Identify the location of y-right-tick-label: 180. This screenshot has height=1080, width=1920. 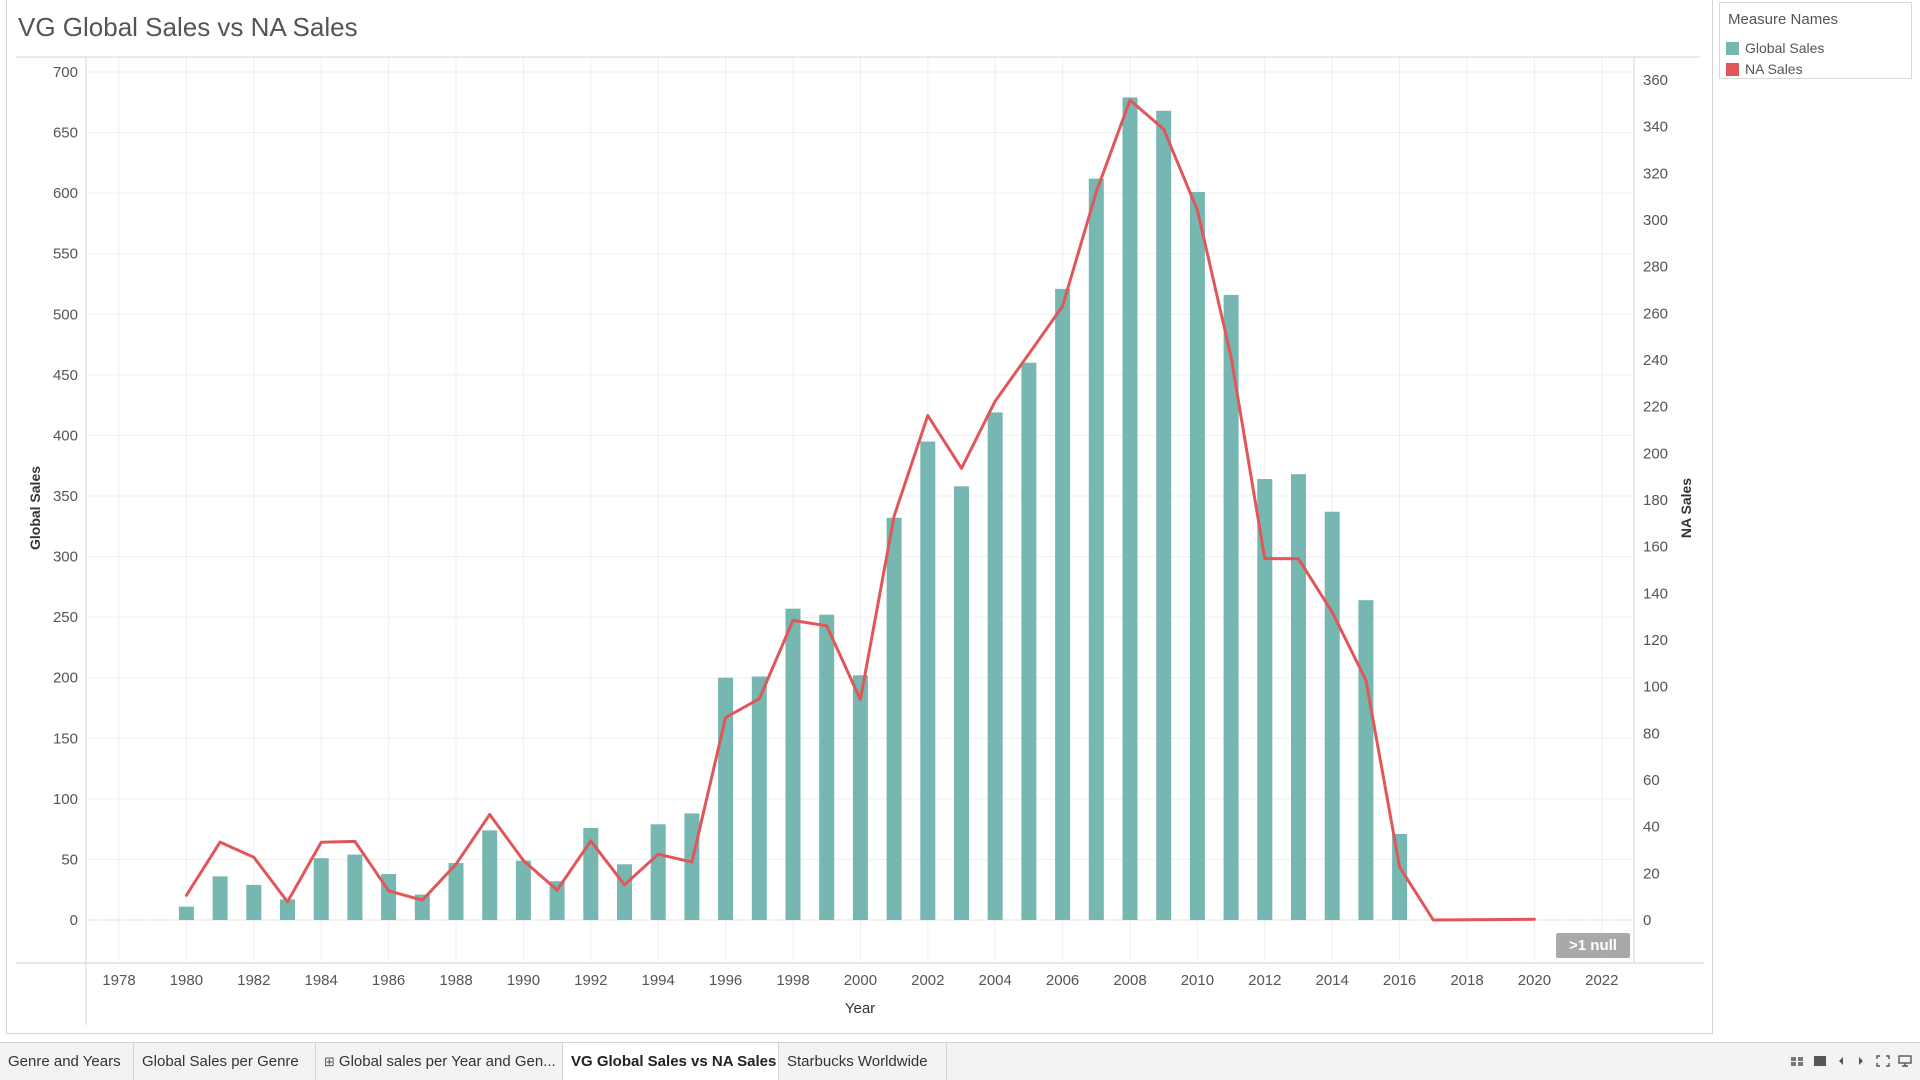
(1655, 500).